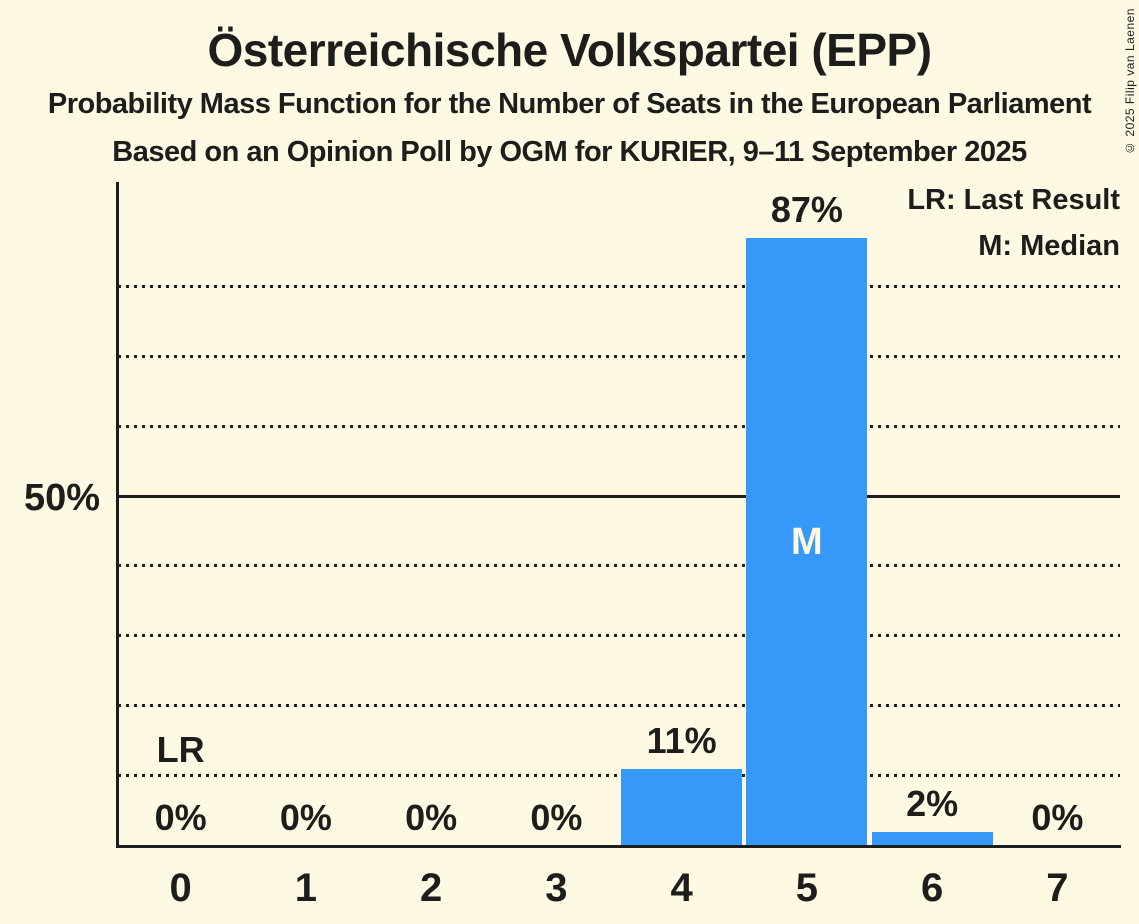  What do you see at coordinates (806, 209) in the screenshot?
I see `value-label-seat-5: 87%` at bounding box center [806, 209].